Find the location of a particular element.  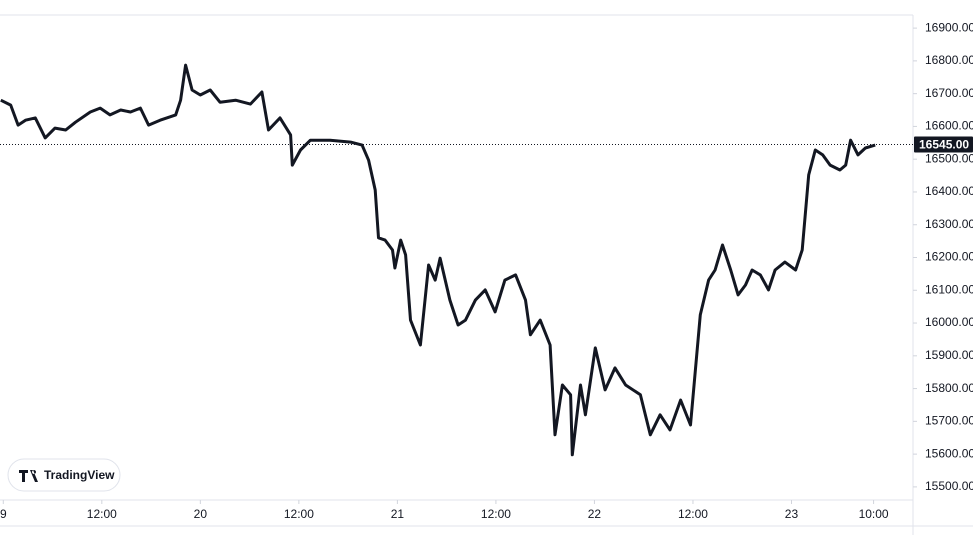

badge-frame is located at coordinates (64, 475).